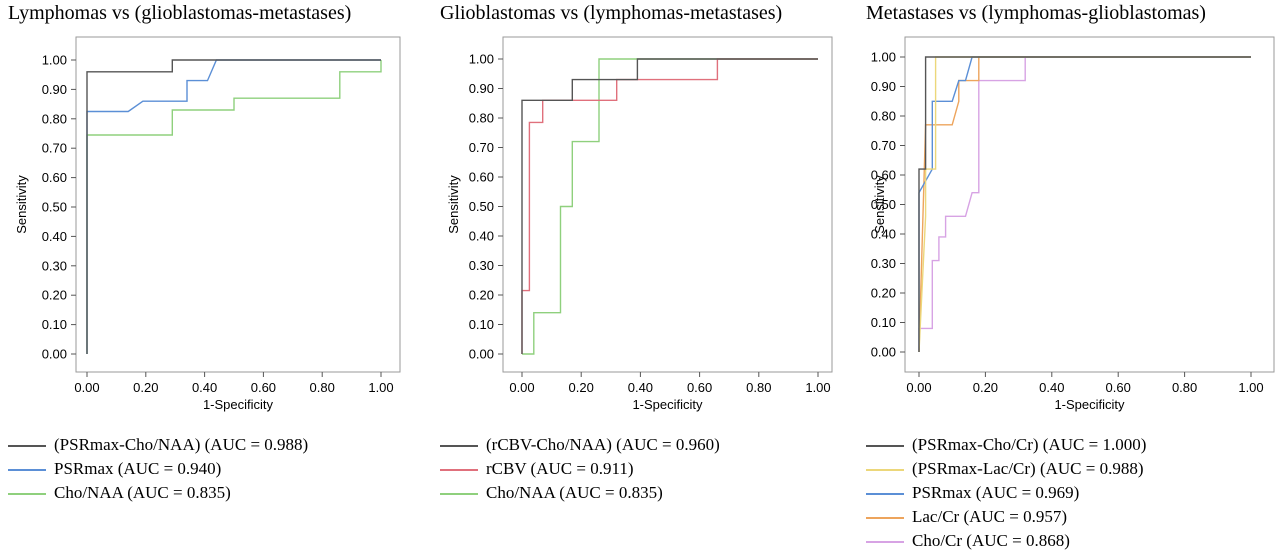 The image size is (1280, 556). Describe the element at coordinates (1029, 444) in the screenshot. I see `legend-label: (PSRmax-Cho/Cr) (AUC = 1.000)` at that location.